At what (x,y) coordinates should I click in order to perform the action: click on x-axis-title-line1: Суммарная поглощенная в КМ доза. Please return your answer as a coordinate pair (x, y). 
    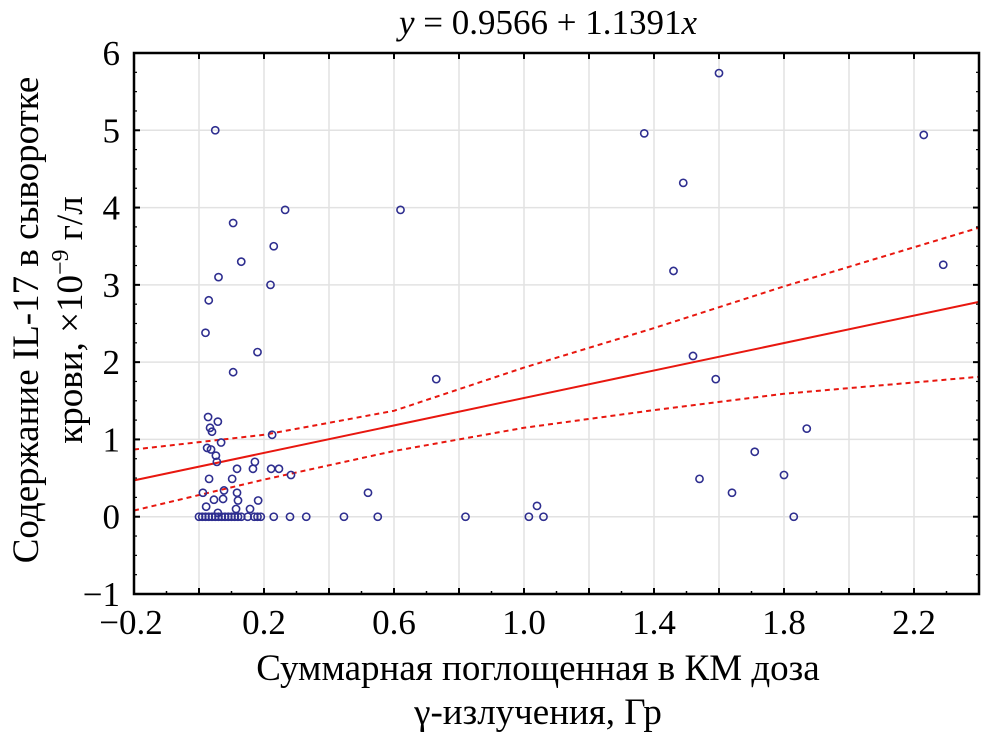
    Looking at the image, I should click on (537, 668).